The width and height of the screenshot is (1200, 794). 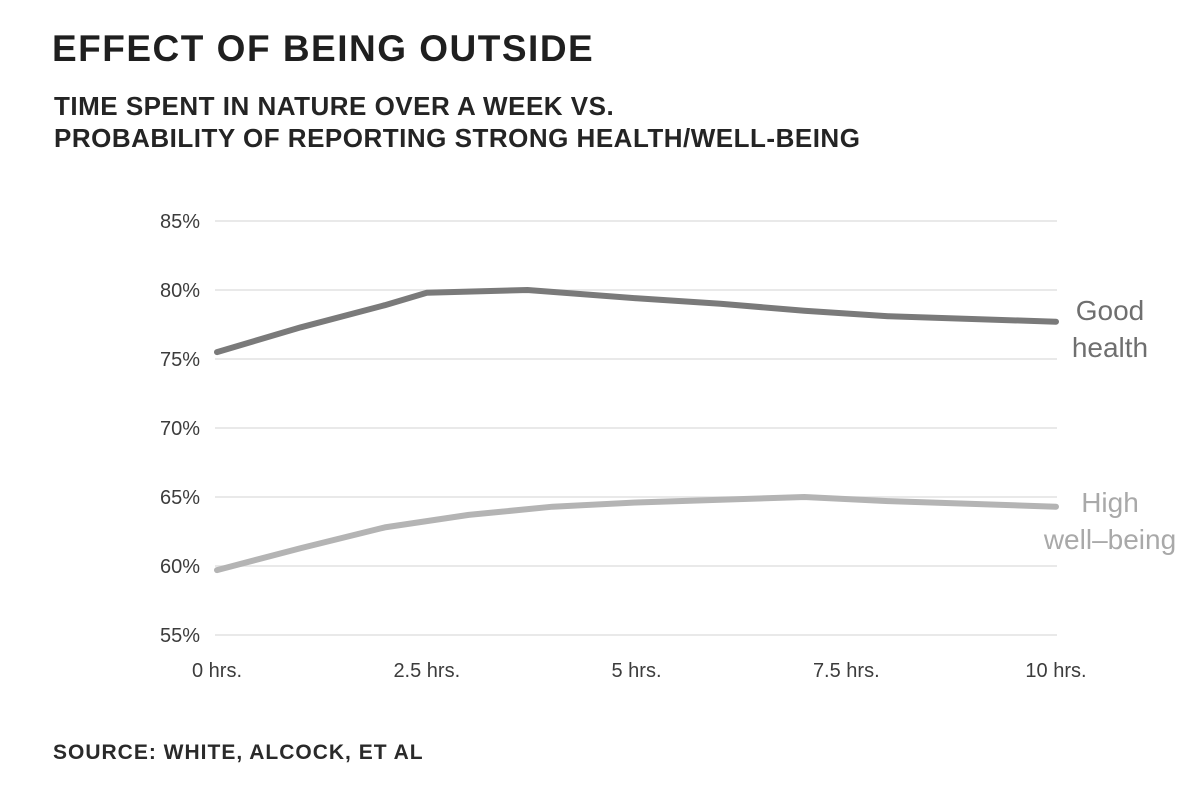 What do you see at coordinates (180, 429) in the screenshot?
I see `y-tick-label: 70%` at bounding box center [180, 429].